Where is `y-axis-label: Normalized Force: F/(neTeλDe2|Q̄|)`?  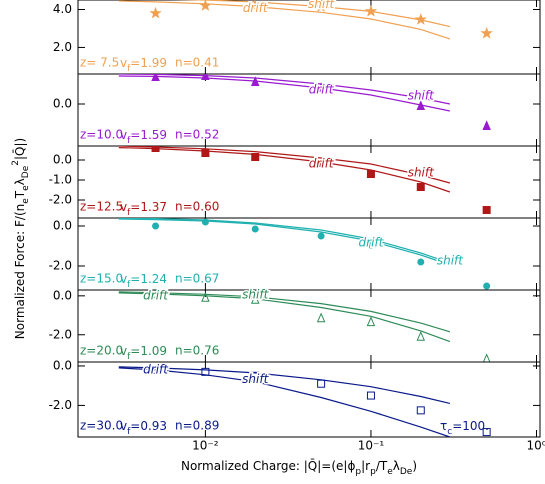
y-axis-label: Normalized Force: F/(neTeλDe2|Q̄|) is located at coordinates (21, 238).